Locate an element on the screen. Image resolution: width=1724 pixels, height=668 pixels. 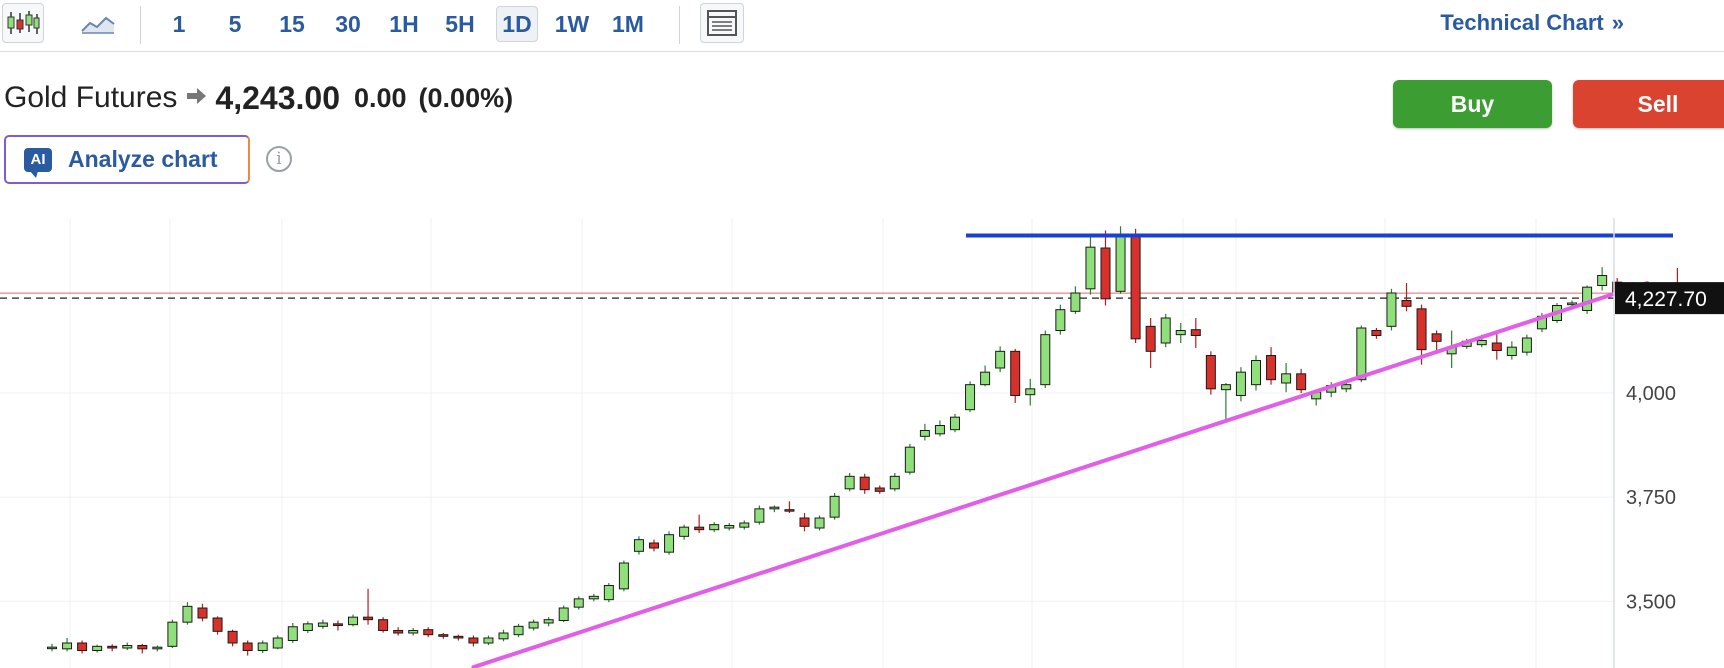
timeframe-30: 30 is located at coordinates (348, 23).